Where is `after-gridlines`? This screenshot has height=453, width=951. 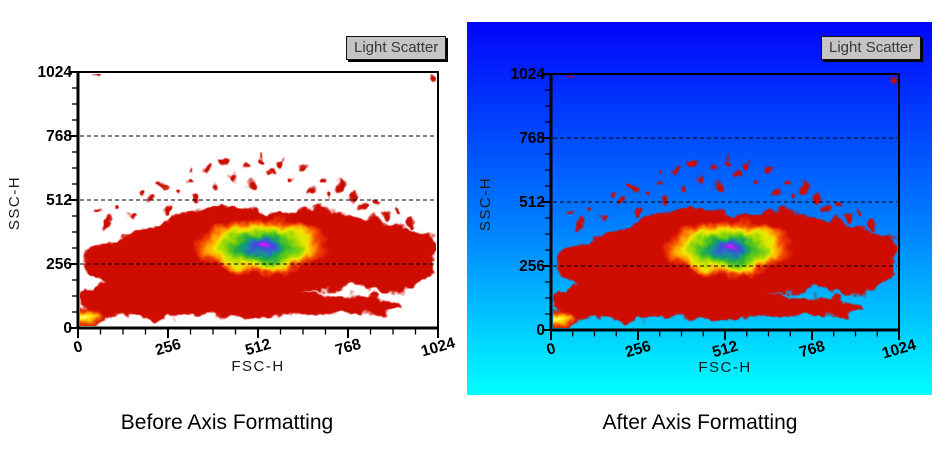
after-gridlines is located at coordinates (725, 202).